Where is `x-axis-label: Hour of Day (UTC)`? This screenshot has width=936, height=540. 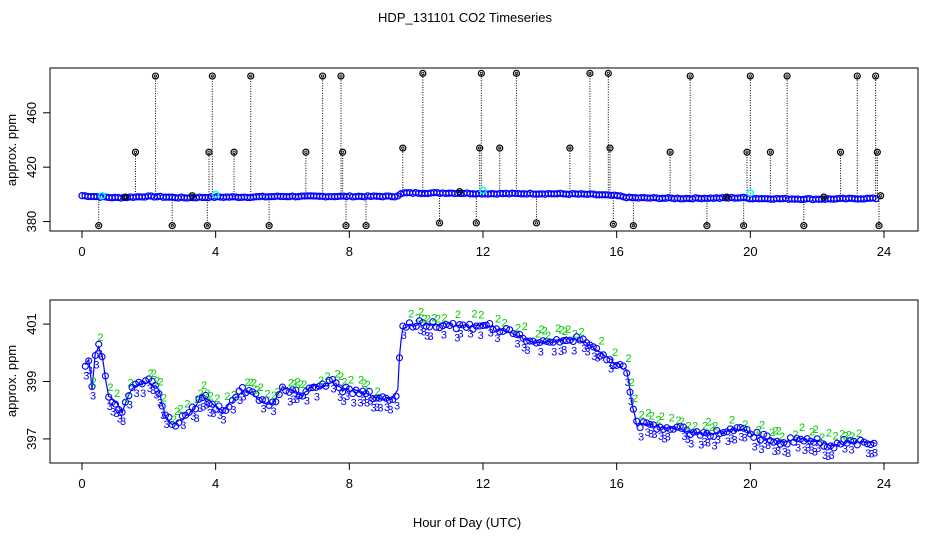 x-axis-label: Hour of Day (UTC) is located at coordinates (467, 522).